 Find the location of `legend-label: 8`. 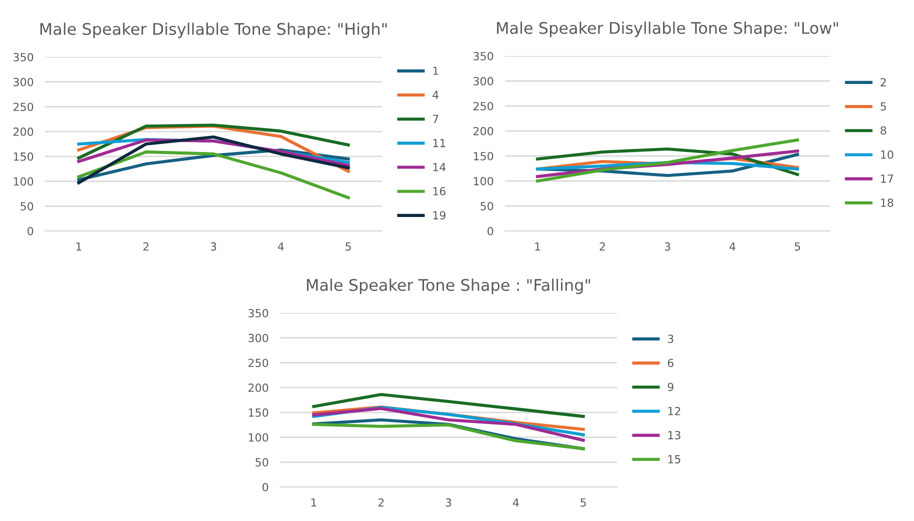

legend-label: 8 is located at coordinates (883, 130).